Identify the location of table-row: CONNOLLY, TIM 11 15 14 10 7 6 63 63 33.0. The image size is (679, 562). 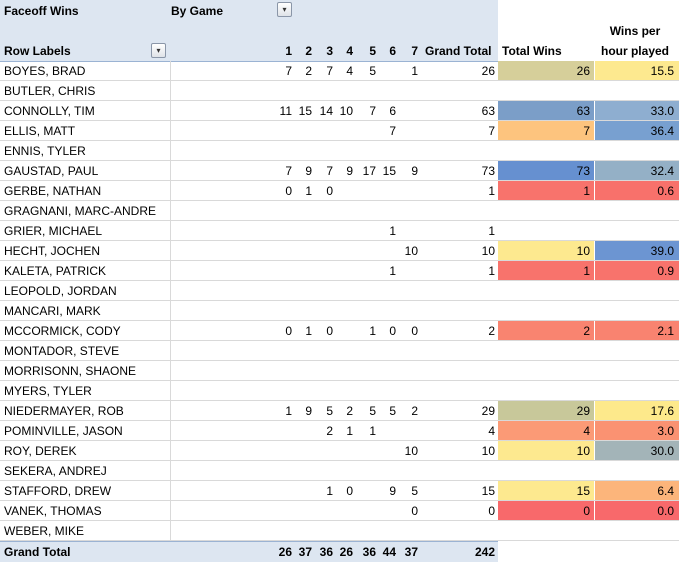
(339, 111).